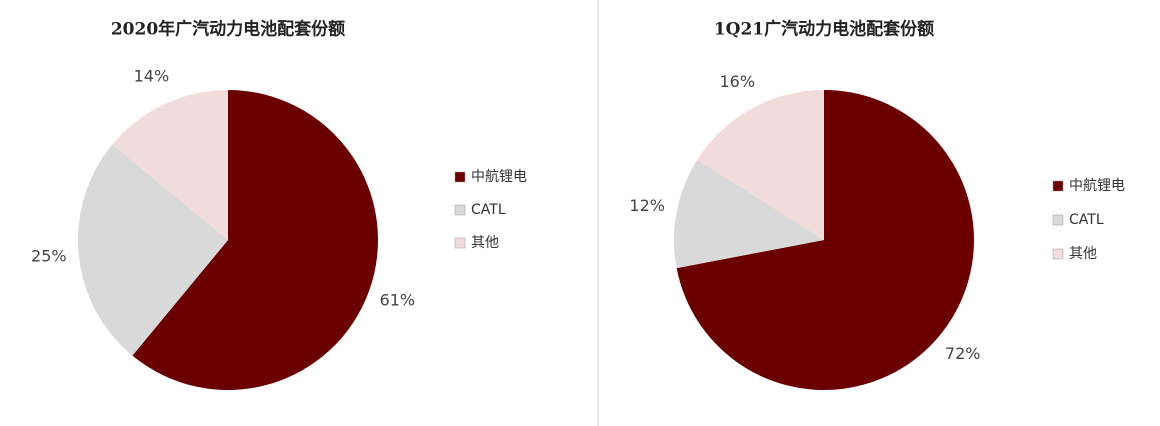  What do you see at coordinates (49, 255) in the screenshot?
I see `data-label: 25%` at bounding box center [49, 255].